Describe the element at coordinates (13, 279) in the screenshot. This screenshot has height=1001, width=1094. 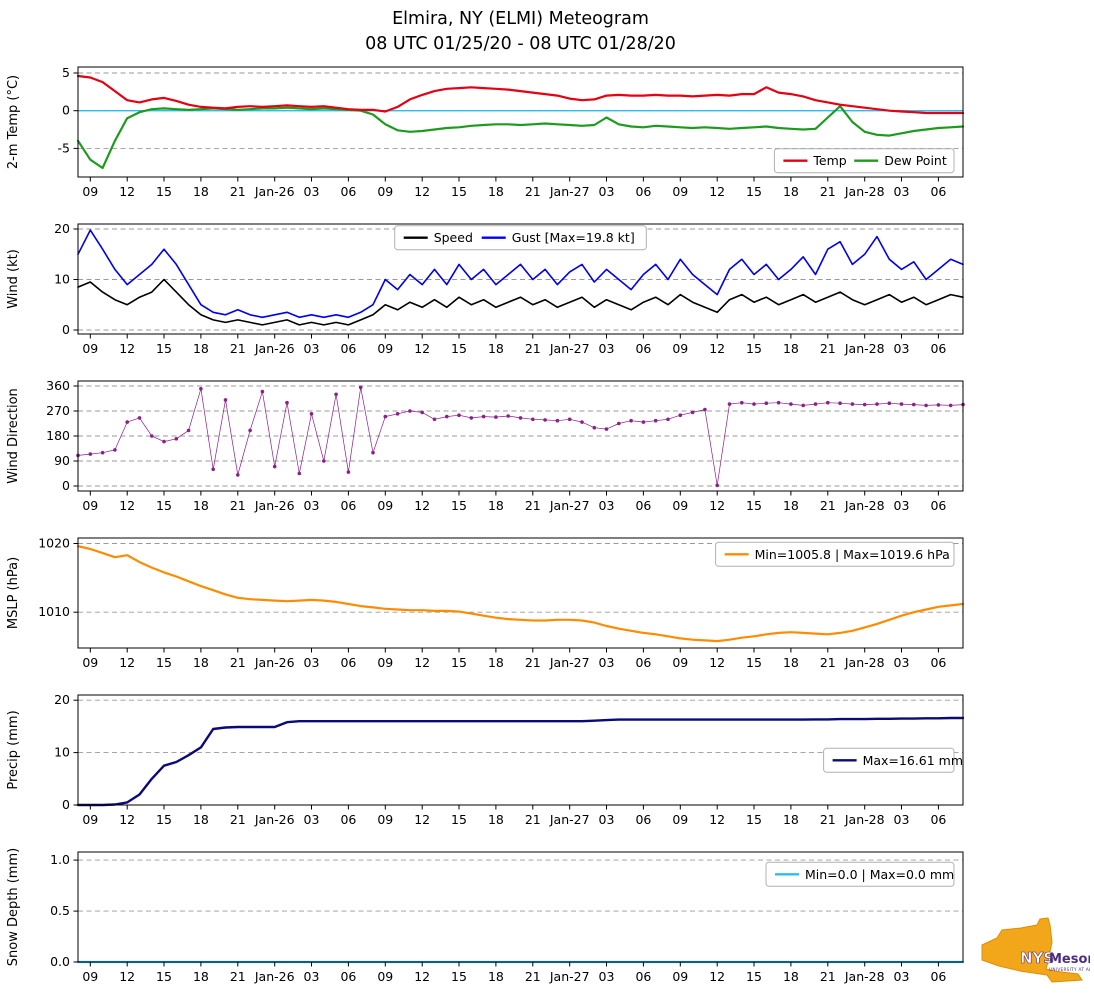
I see `svg-text: Wind (kt)` at that location.